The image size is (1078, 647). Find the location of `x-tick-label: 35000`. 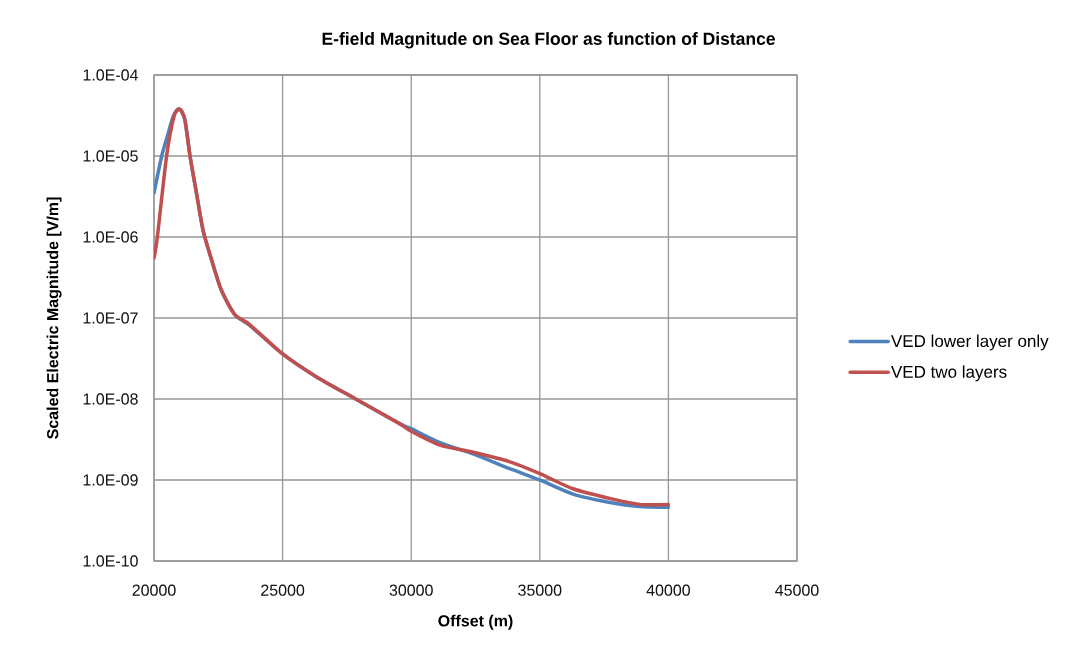

x-tick-label: 35000 is located at coordinates (540, 590).